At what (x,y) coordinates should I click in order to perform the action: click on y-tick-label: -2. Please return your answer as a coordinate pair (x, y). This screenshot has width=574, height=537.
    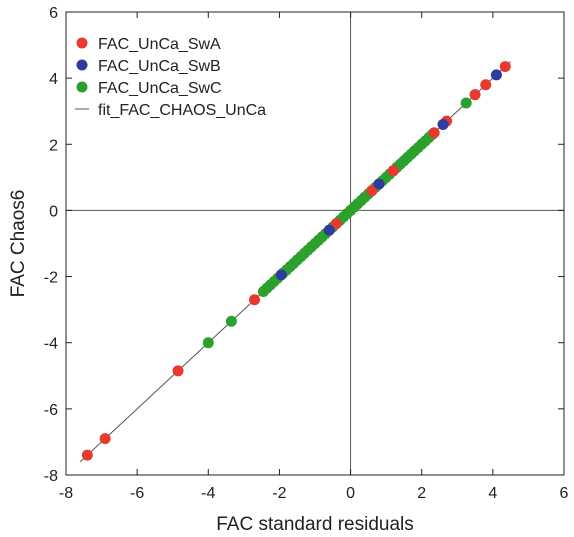
    Looking at the image, I should click on (51, 278).